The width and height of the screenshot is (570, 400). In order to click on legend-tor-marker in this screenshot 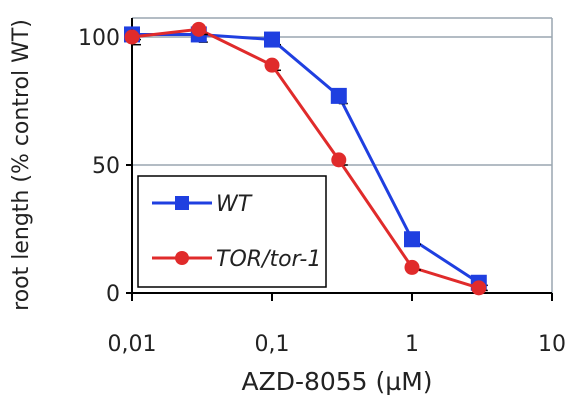, I will do `click(182, 258)`.